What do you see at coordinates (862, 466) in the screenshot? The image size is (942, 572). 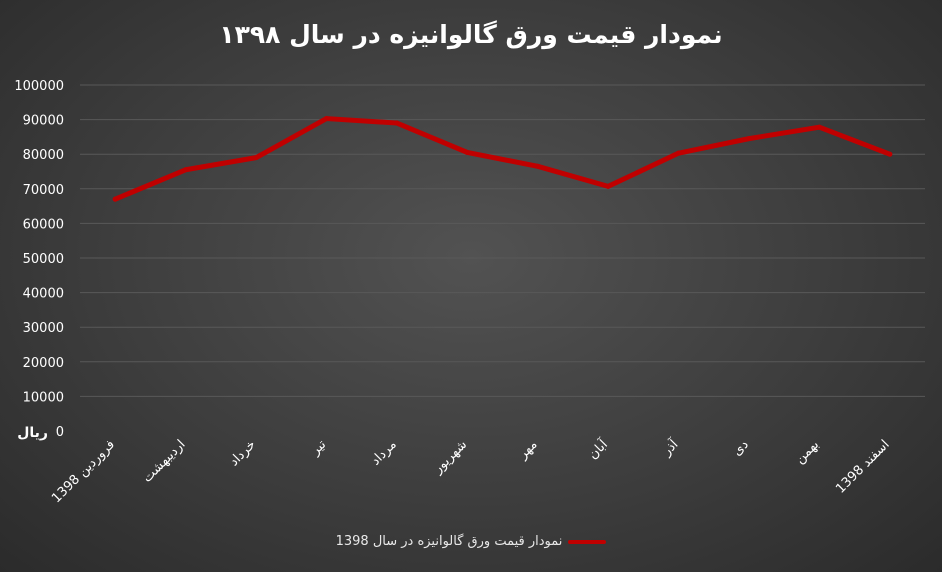 I see `x-tick-label: اسفند 1398` at bounding box center [862, 466].